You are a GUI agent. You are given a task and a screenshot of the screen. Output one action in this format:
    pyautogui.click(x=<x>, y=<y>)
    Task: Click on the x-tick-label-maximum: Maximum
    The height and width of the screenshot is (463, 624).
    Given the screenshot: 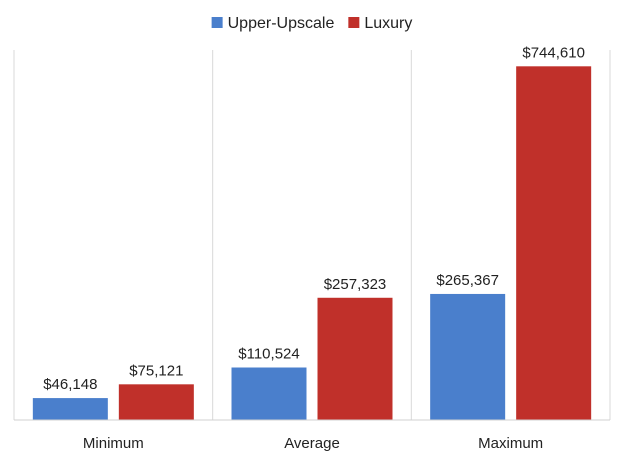 What is the action you would take?
    pyautogui.click(x=510, y=443)
    